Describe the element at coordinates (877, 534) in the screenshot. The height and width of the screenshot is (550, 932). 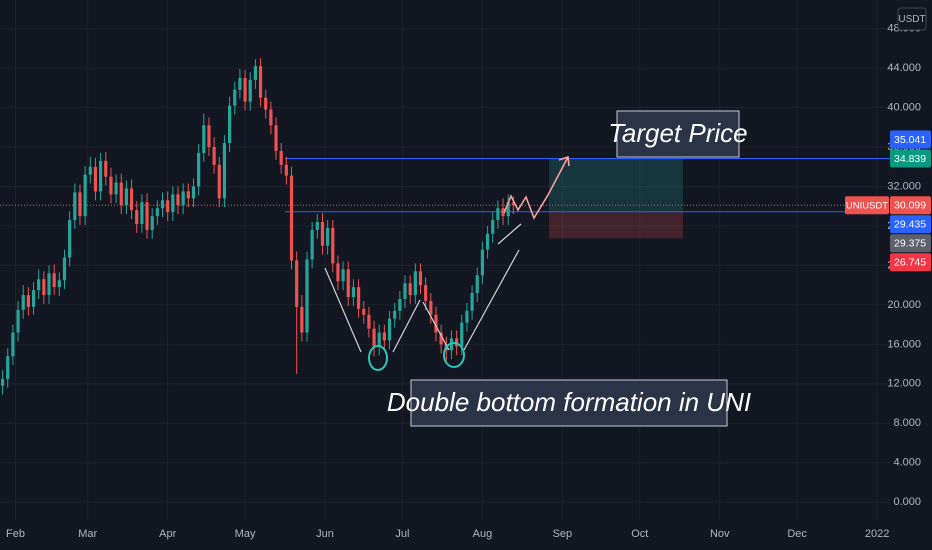
I see `x-tick-label: 2022` at that location.